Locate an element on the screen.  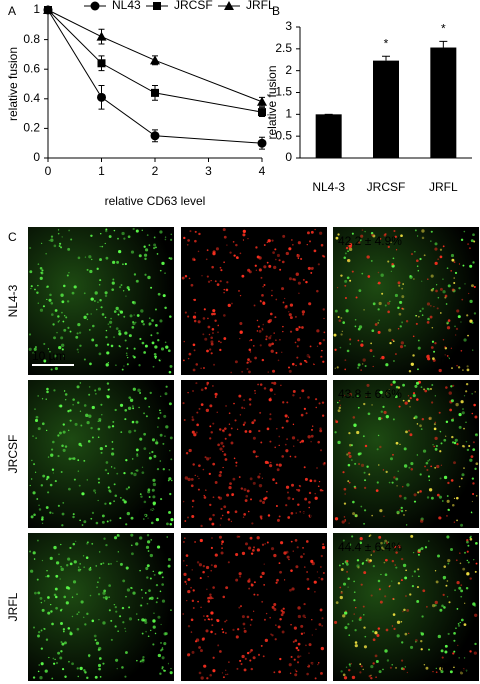
y-tick-label: 3 is located at coordinates (288, 26).